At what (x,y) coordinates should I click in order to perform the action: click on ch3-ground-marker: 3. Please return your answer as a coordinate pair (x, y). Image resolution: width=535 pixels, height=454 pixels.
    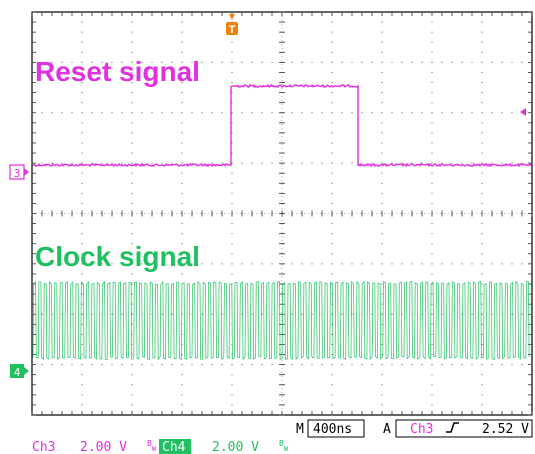
    Looking at the image, I should click on (19, 172).